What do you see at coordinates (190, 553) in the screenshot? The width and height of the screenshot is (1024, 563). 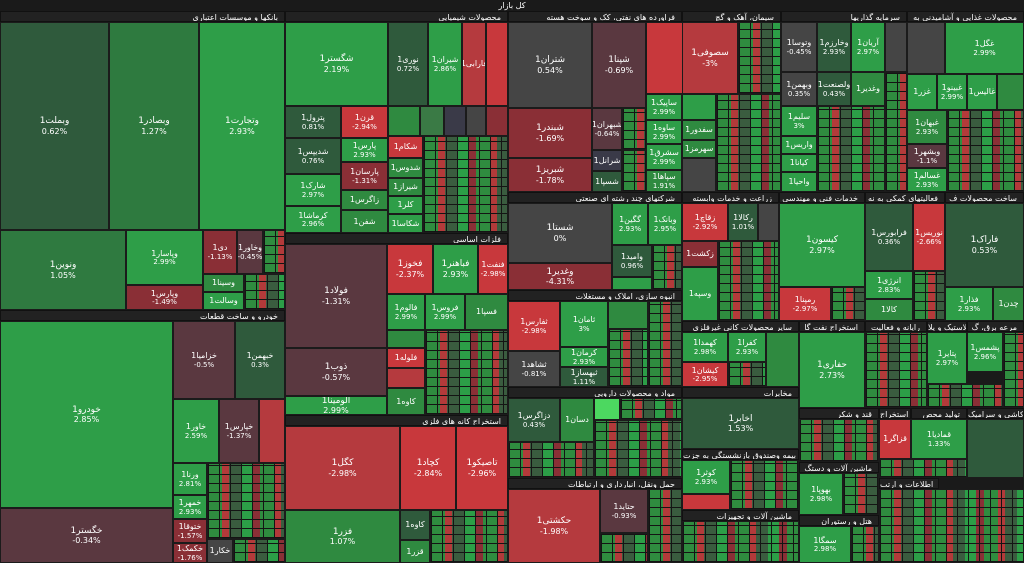 I see `tile-khkamak: خکمک1 -1.76%` at bounding box center [190, 553].